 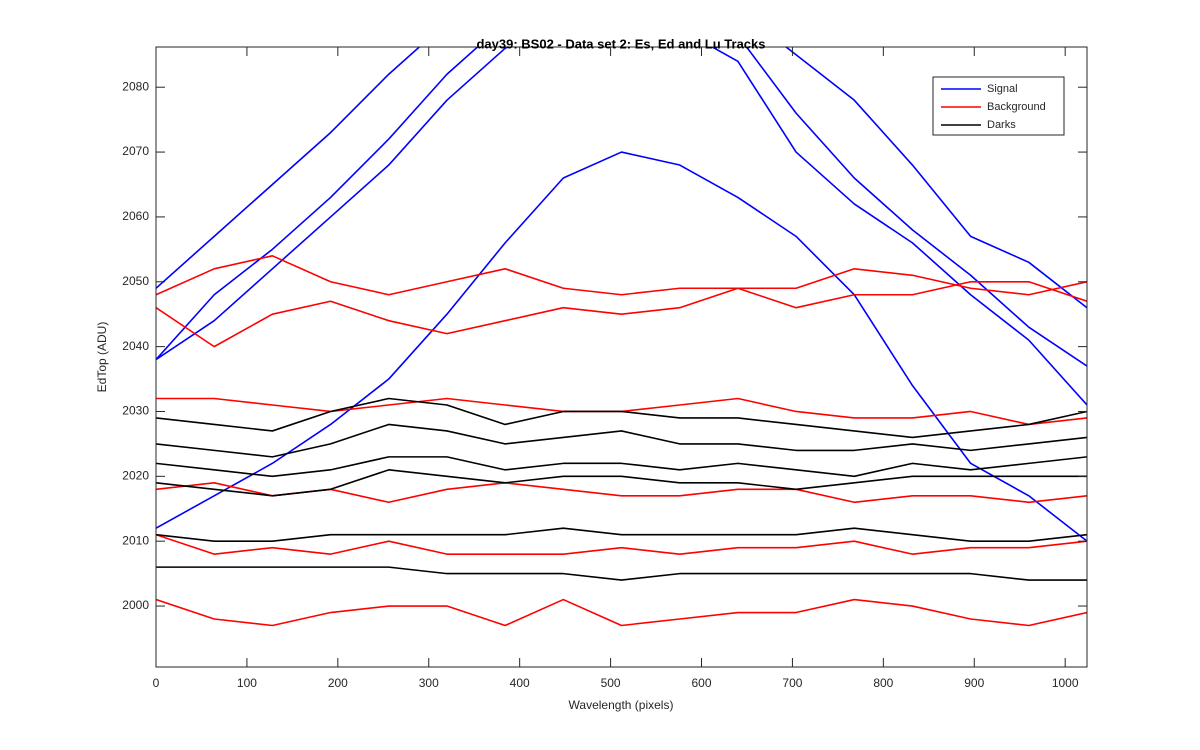 What do you see at coordinates (520, 683) in the screenshot?
I see `x-tick-label: 400` at bounding box center [520, 683].